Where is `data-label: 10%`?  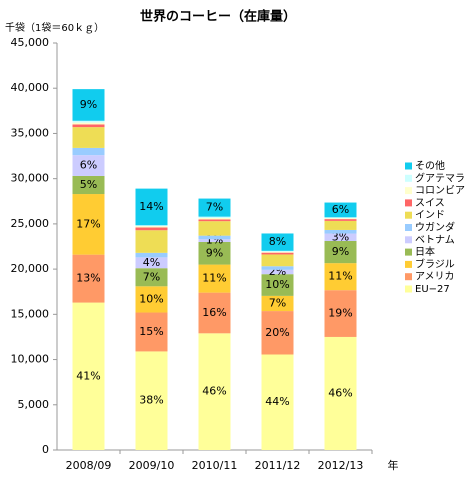 data-label: 10% is located at coordinates (151, 298).